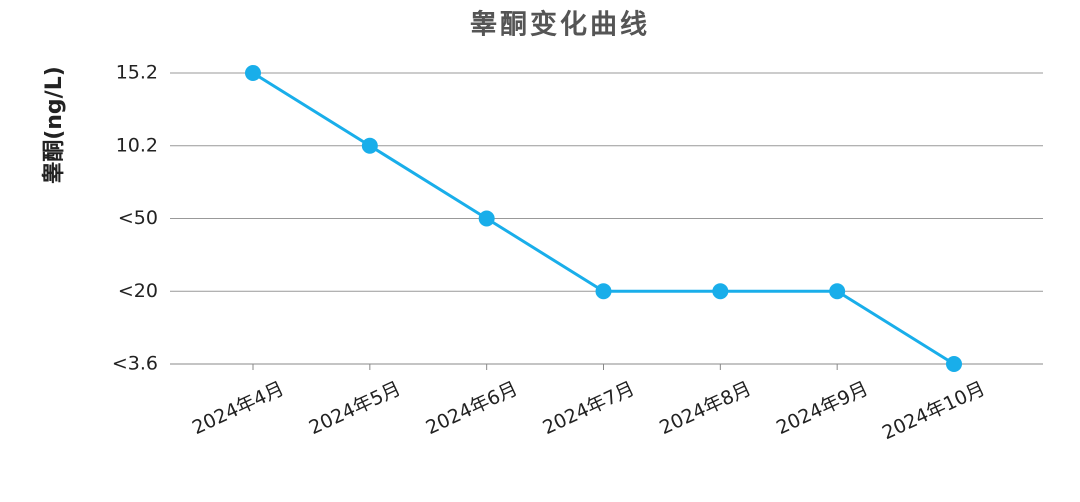 This screenshot has height=502, width=1080. I want to click on x-tick-label: 2024年5月, so click(355, 409).